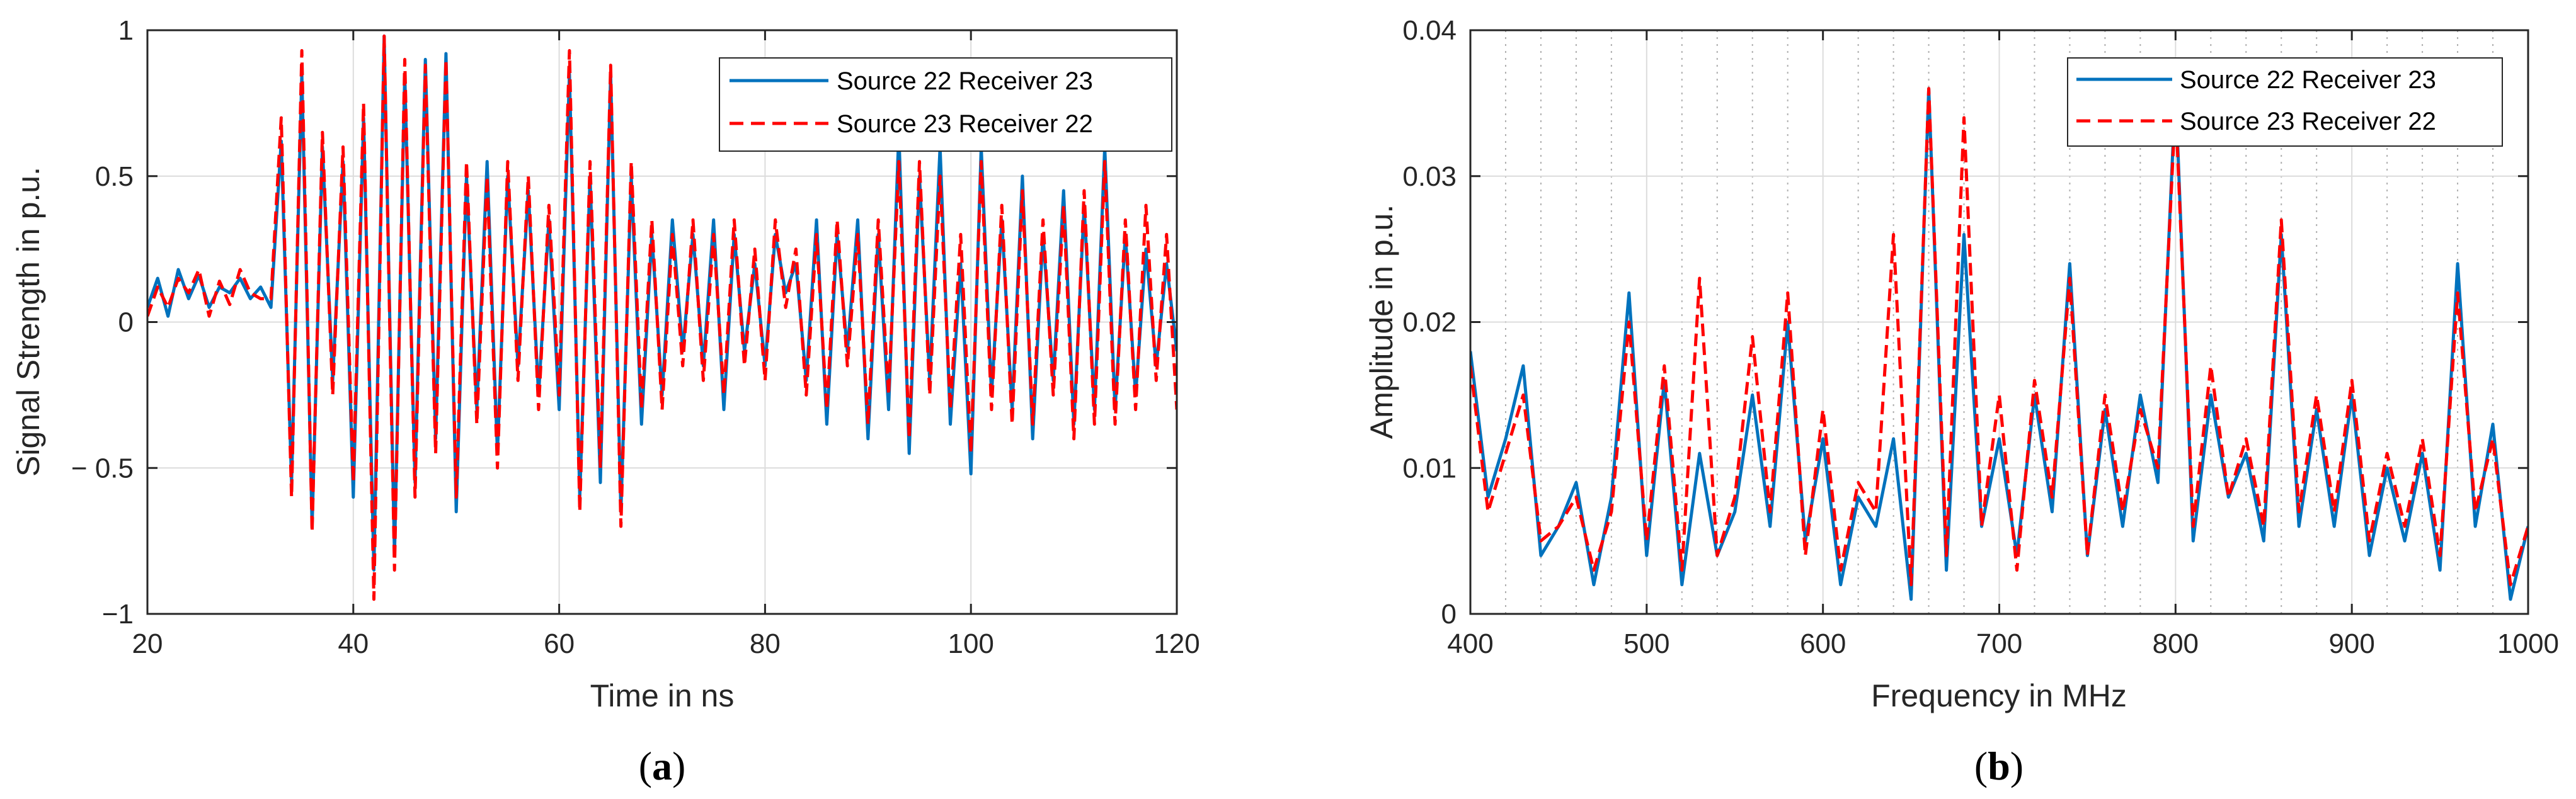 This screenshot has height=799, width=2576. Describe the element at coordinates (559, 643) in the screenshot. I see `panel-a-x-tick-label: 60` at that location.